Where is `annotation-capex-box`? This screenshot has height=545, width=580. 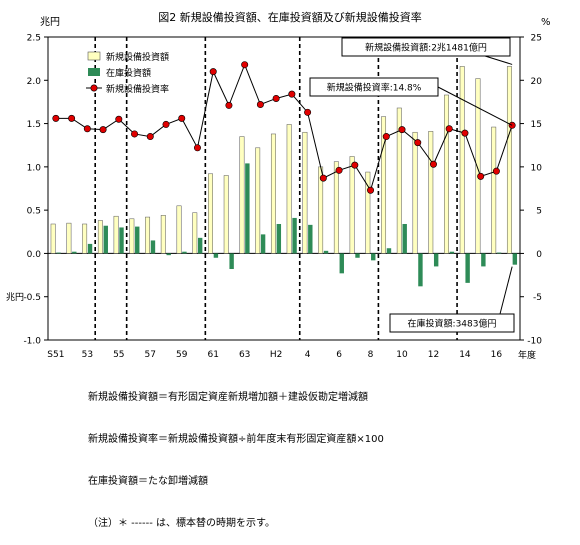 annotation-capex-box is located at coordinates (426, 47).